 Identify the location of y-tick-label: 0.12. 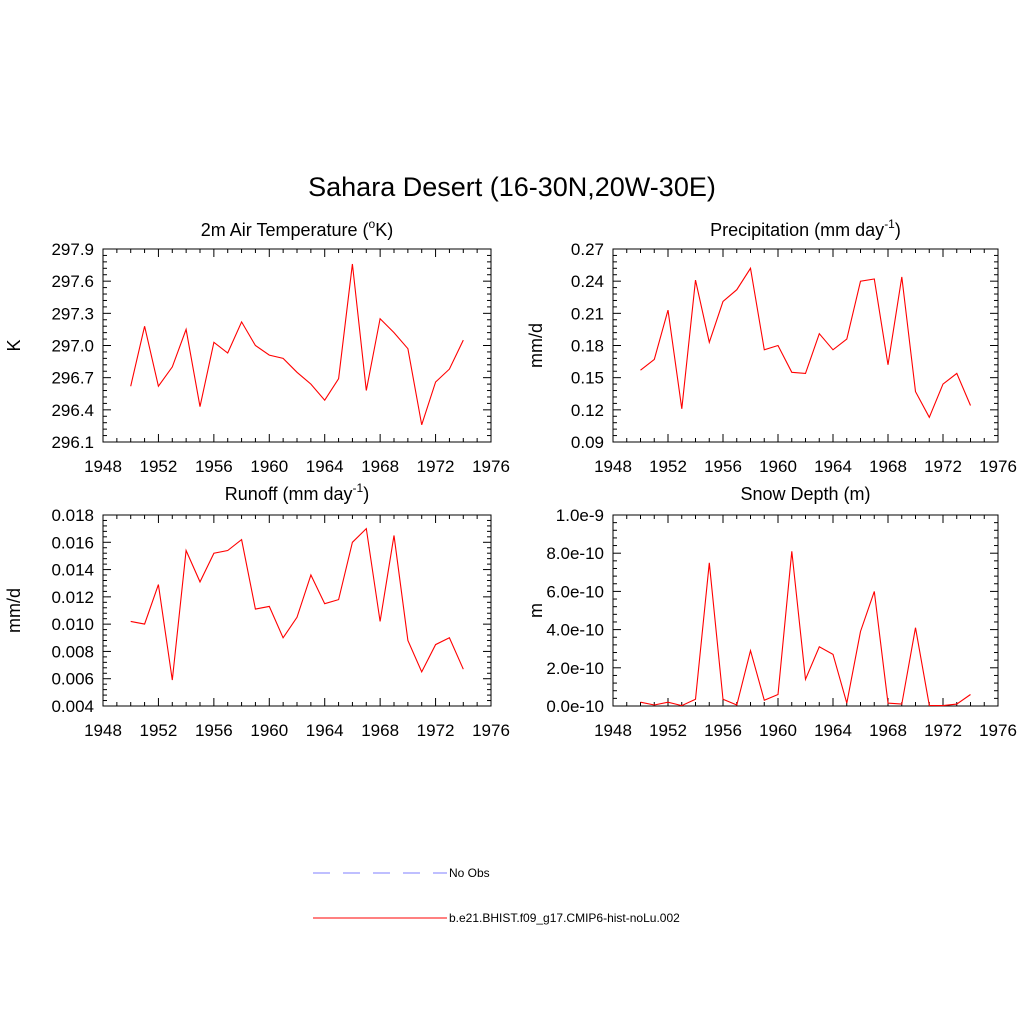
(587, 410).